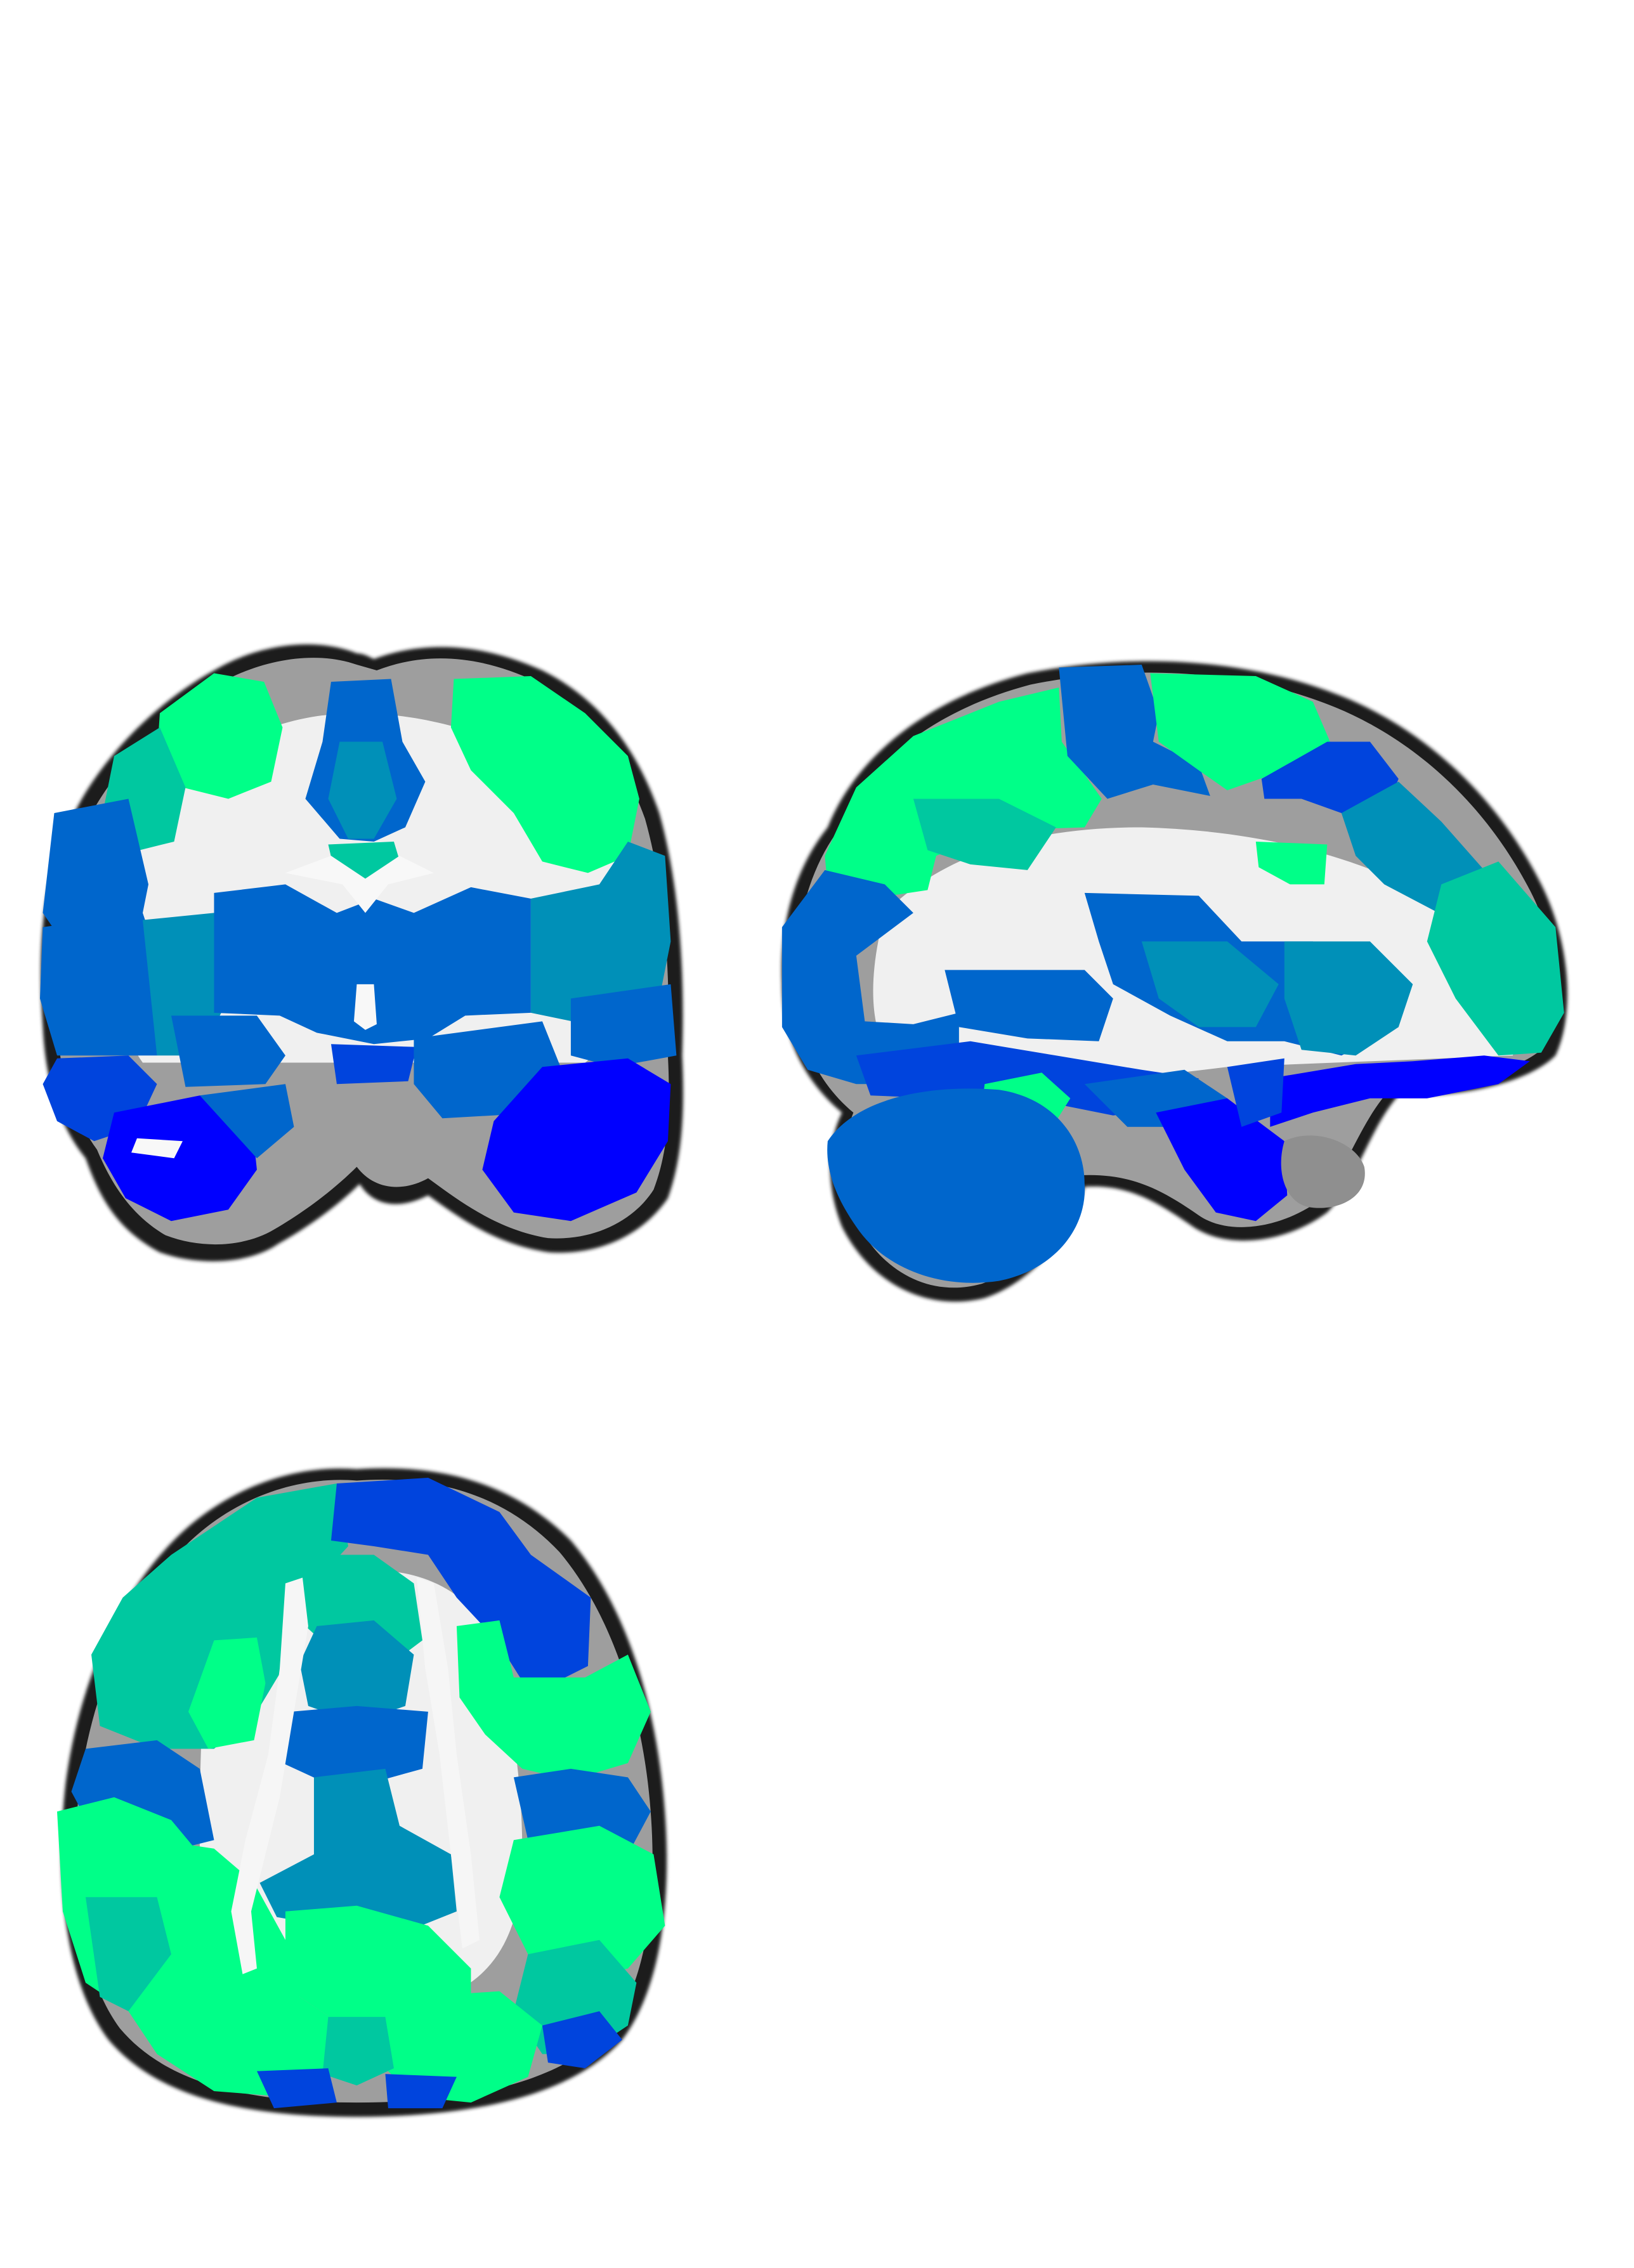 The image size is (1634, 2268). Describe the element at coordinates (1323, 1171) in the screenshot. I see `sagittal-cerebellum-tail` at that location.